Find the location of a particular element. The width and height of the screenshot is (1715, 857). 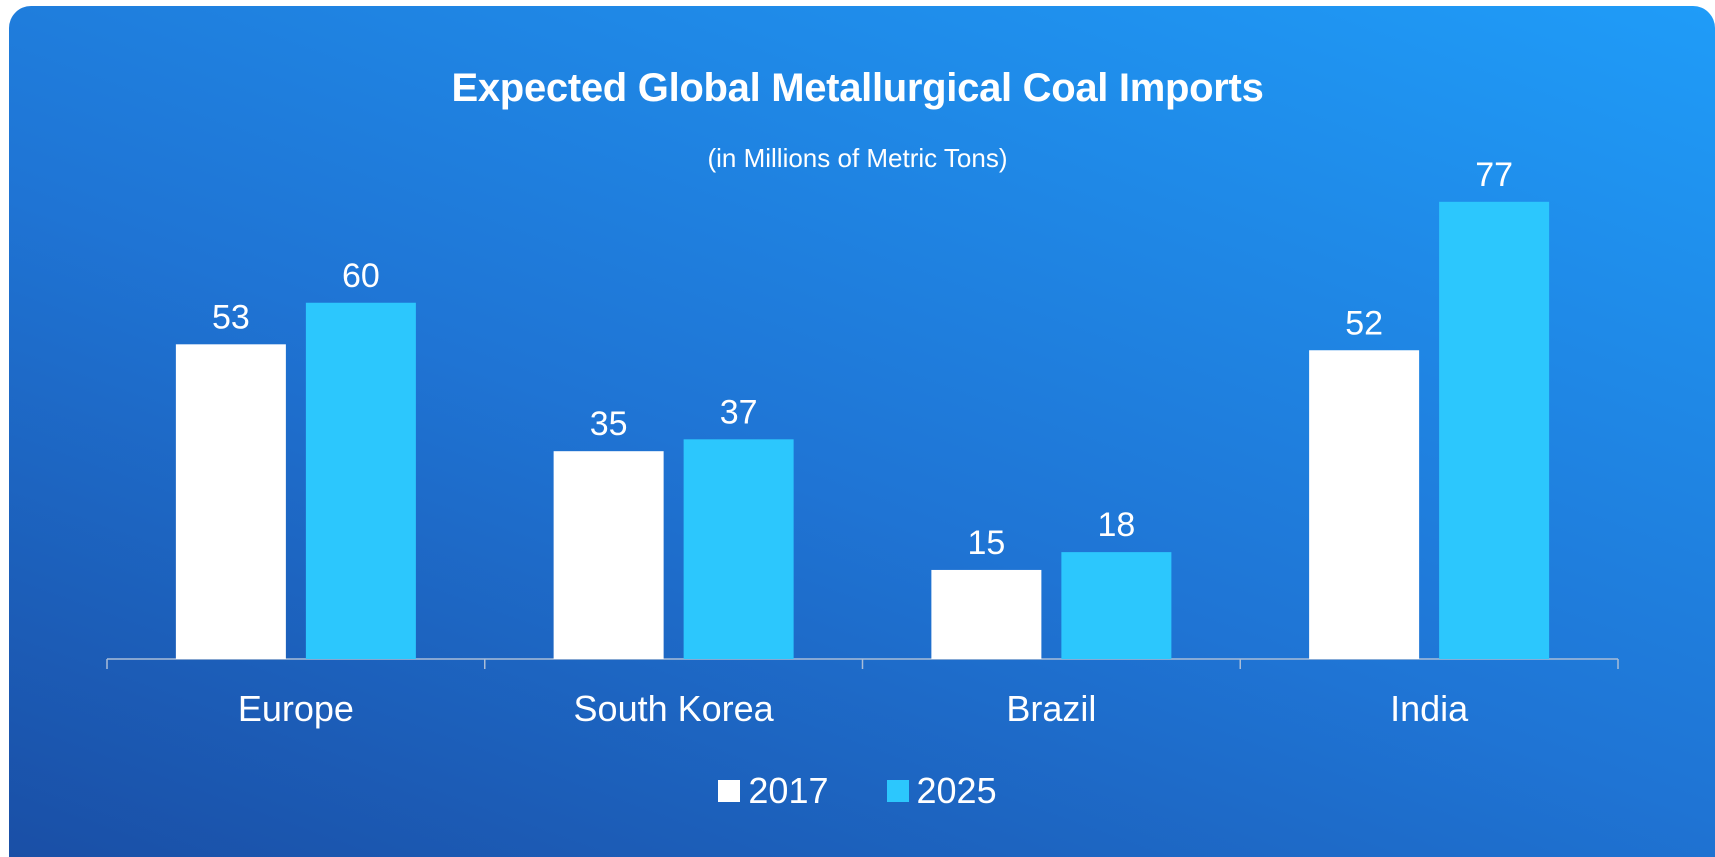

legend-item-2025: 2025 is located at coordinates (941, 791).